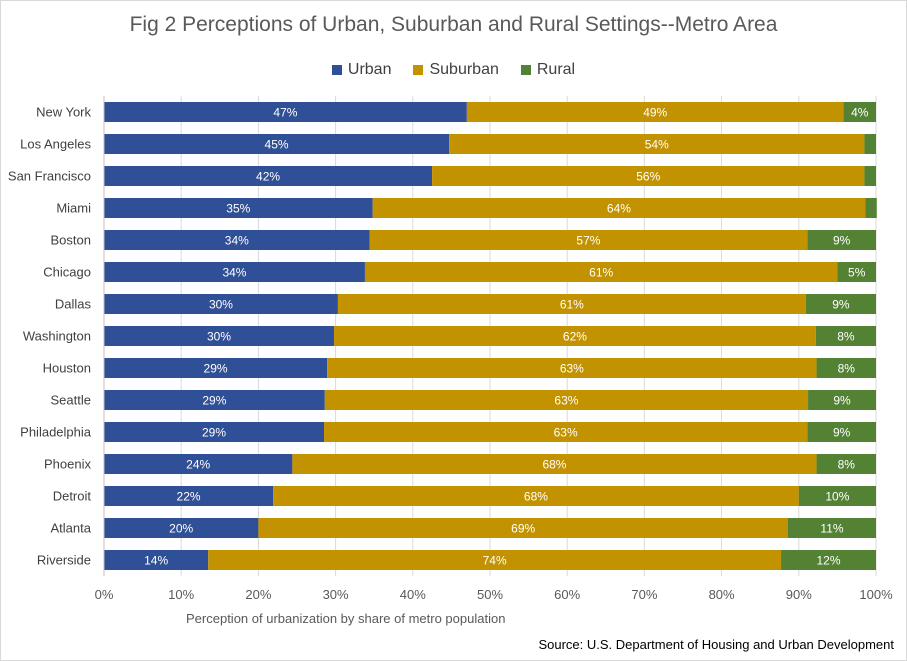  Describe the element at coordinates (644, 594) in the screenshot. I see `x-tick-label: 70%` at that location.